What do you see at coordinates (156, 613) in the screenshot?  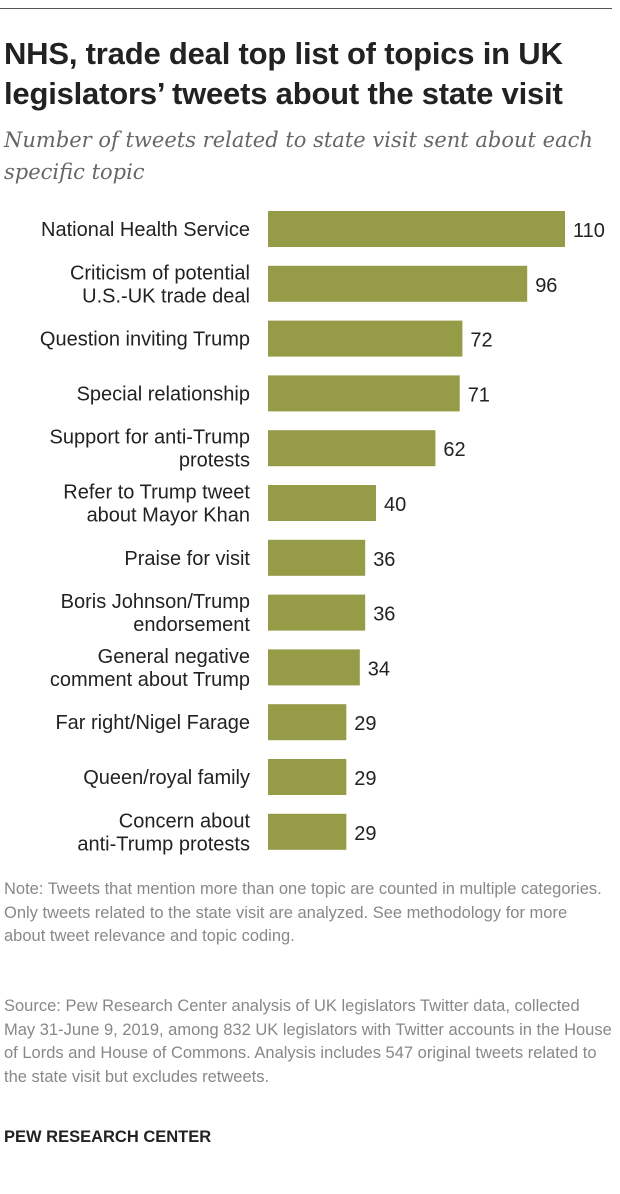 I see `category-label: Boris Johnson/Trump endorsement` at bounding box center [156, 613].